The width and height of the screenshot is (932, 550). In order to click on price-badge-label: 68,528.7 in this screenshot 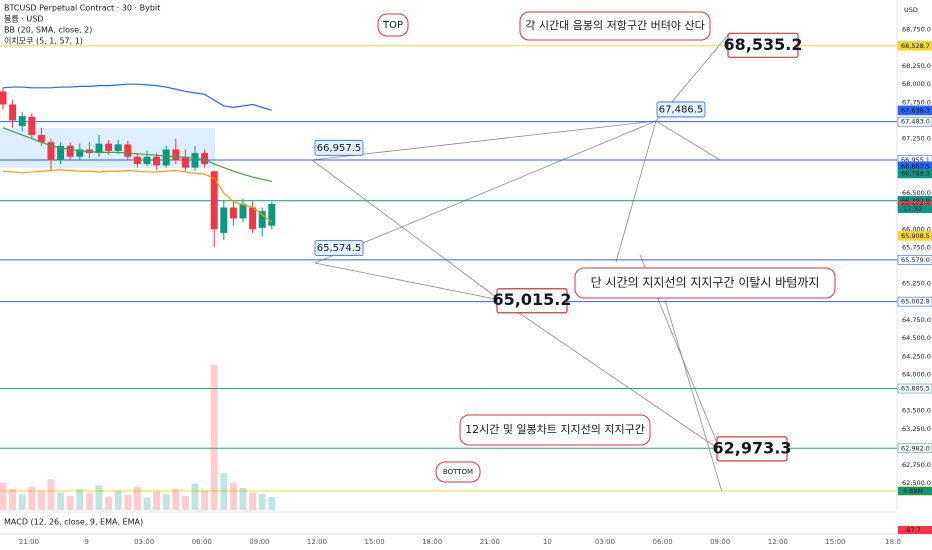, I will do `click(915, 46)`.